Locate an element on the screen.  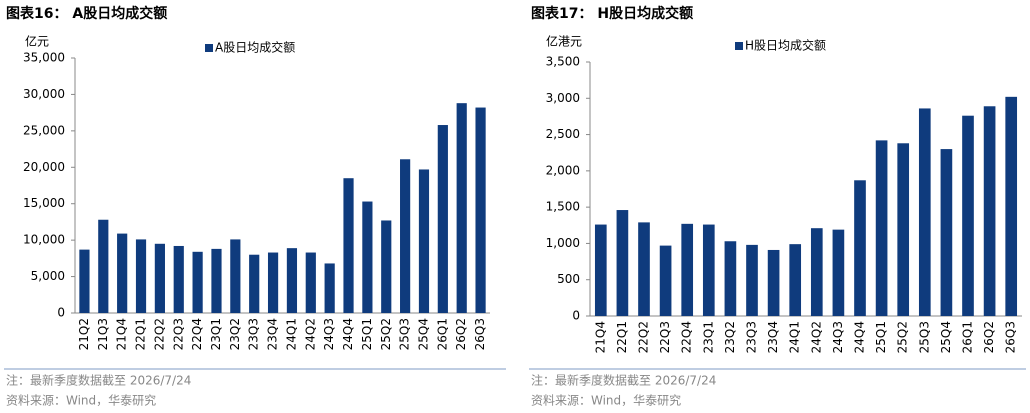
x-tick-label: 21Q2 is located at coordinates (84, 334).